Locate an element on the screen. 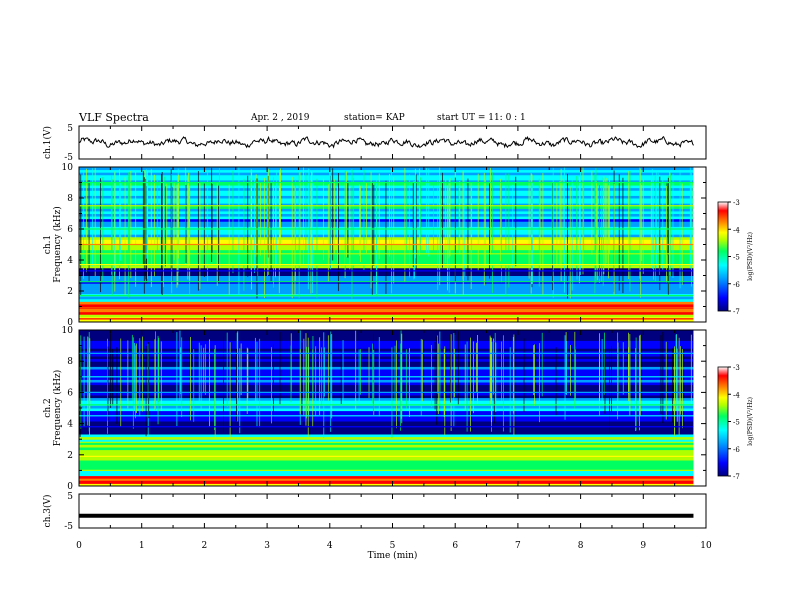 The width and height of the screenshot is (792, 612). x-tick-label: 3 is located at coordinates (267, 546).